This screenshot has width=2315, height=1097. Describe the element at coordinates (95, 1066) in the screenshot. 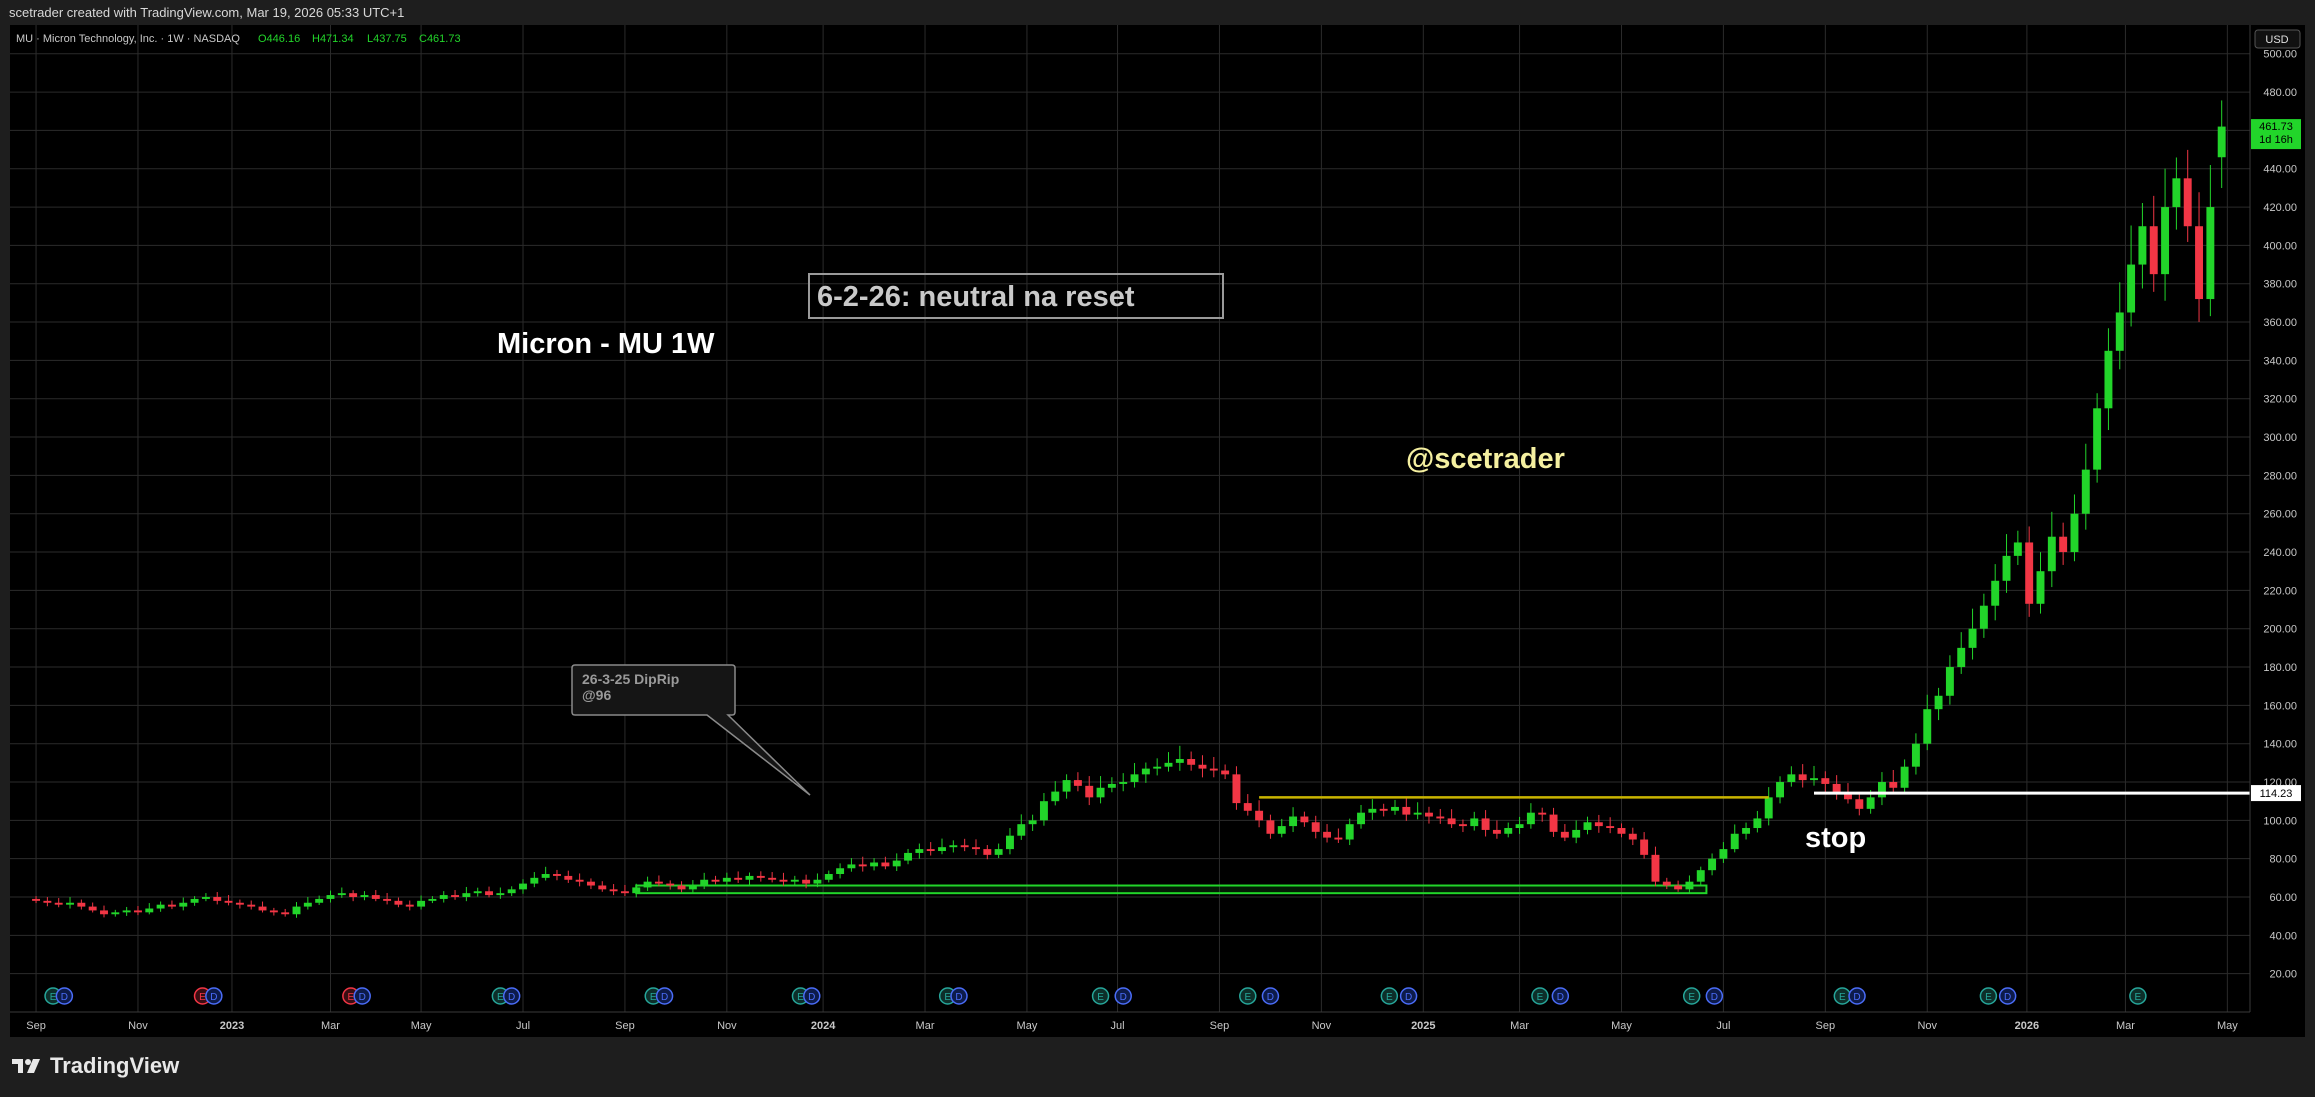

I see `tradingview-logo: TradingView` at that location.